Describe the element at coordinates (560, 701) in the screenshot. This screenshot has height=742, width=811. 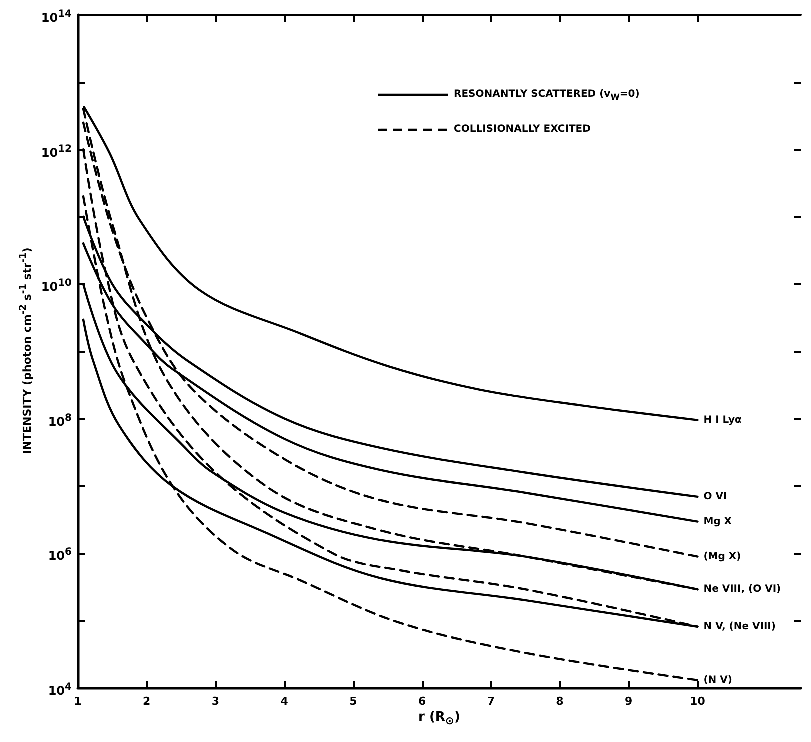
I see `x-tick-label: 8` at that location.